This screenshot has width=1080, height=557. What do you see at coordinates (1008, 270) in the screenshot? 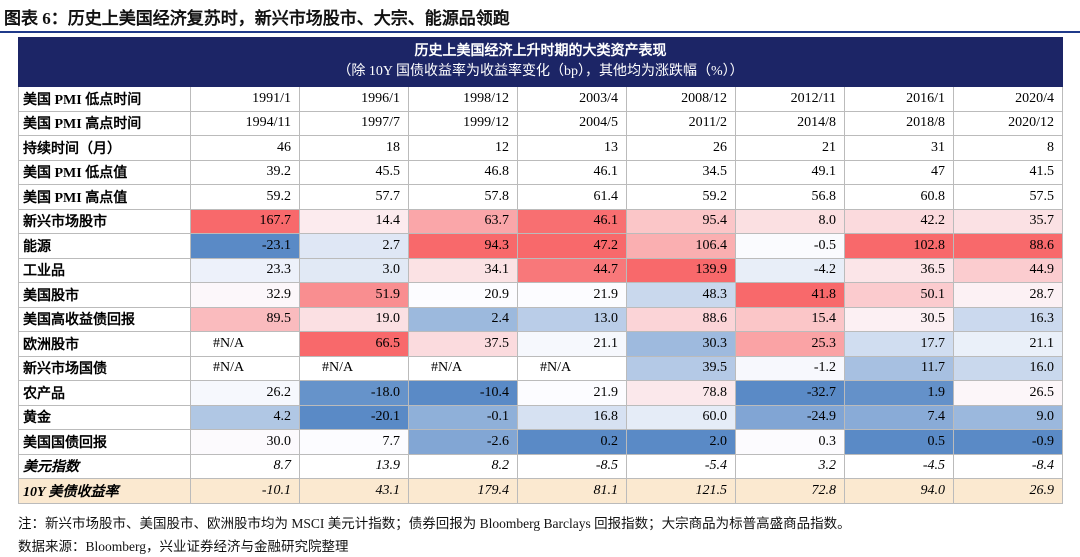
I see `cell: 44.9` at bounding box center [1008, 270].